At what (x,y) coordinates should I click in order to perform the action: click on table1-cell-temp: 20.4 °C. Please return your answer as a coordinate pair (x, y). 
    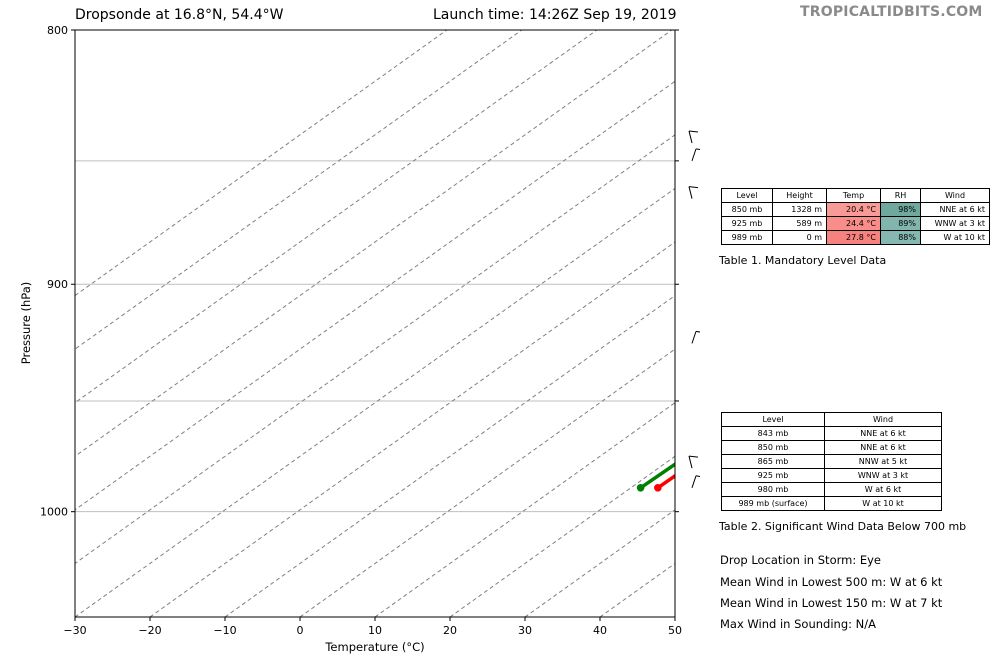
    Looking at the image, I should click on (853, 209).